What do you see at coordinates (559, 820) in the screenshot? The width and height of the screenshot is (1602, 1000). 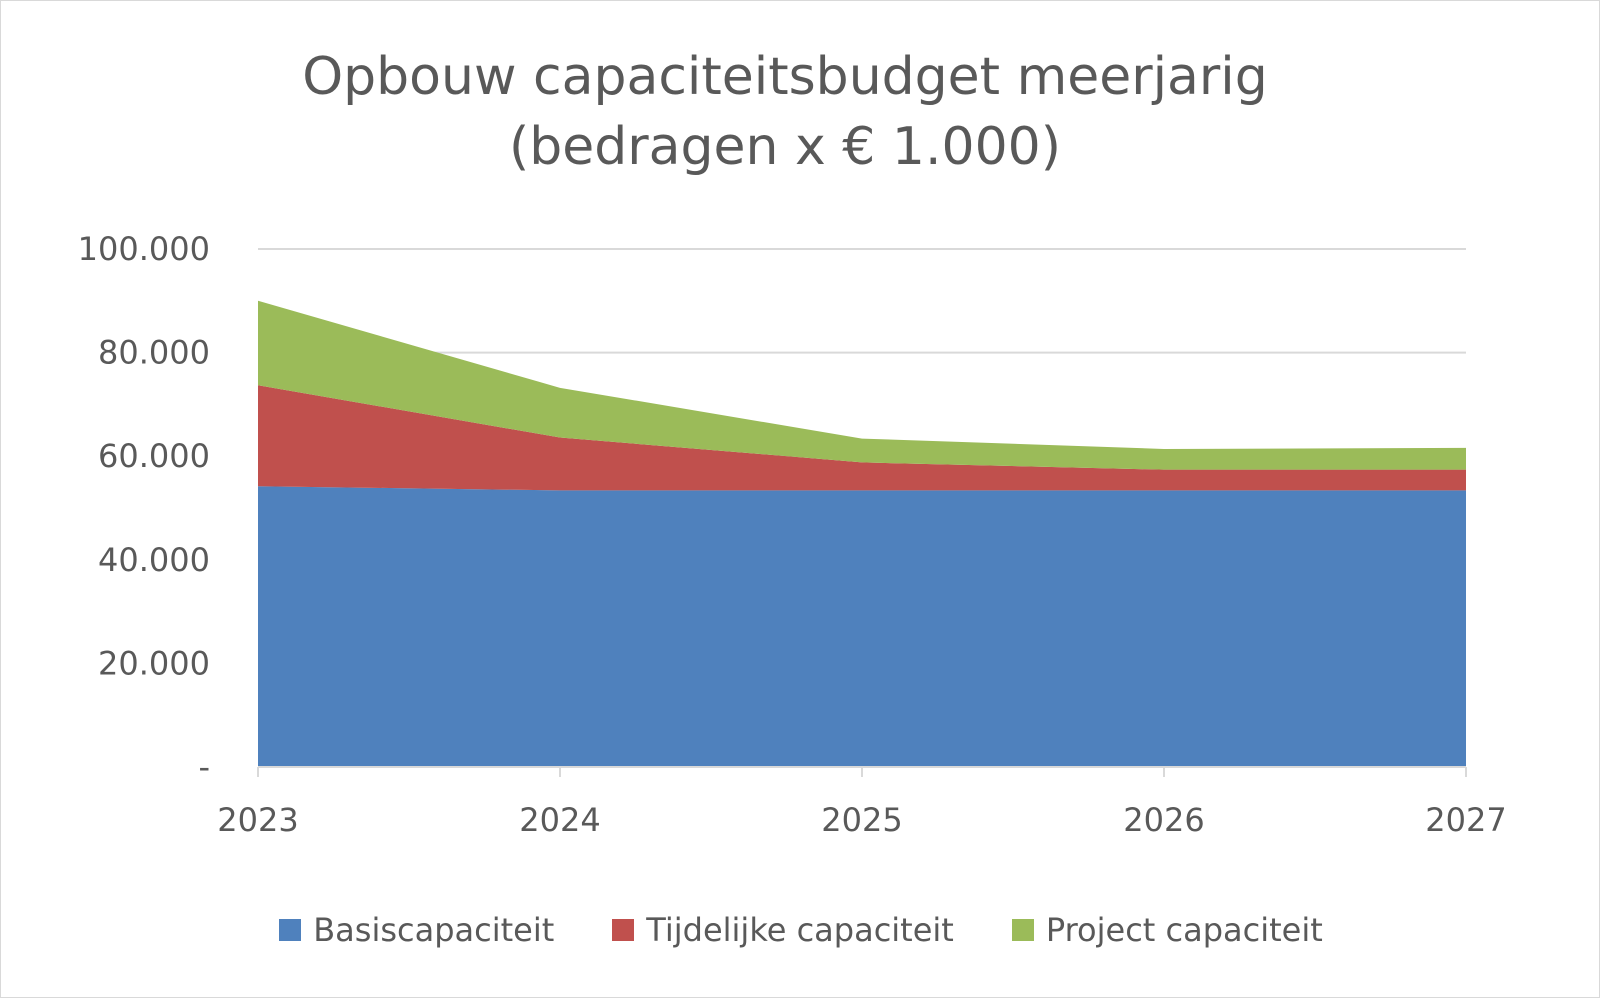 I see `x-tick-label-1: 2024` at bounding box center [559, 820].